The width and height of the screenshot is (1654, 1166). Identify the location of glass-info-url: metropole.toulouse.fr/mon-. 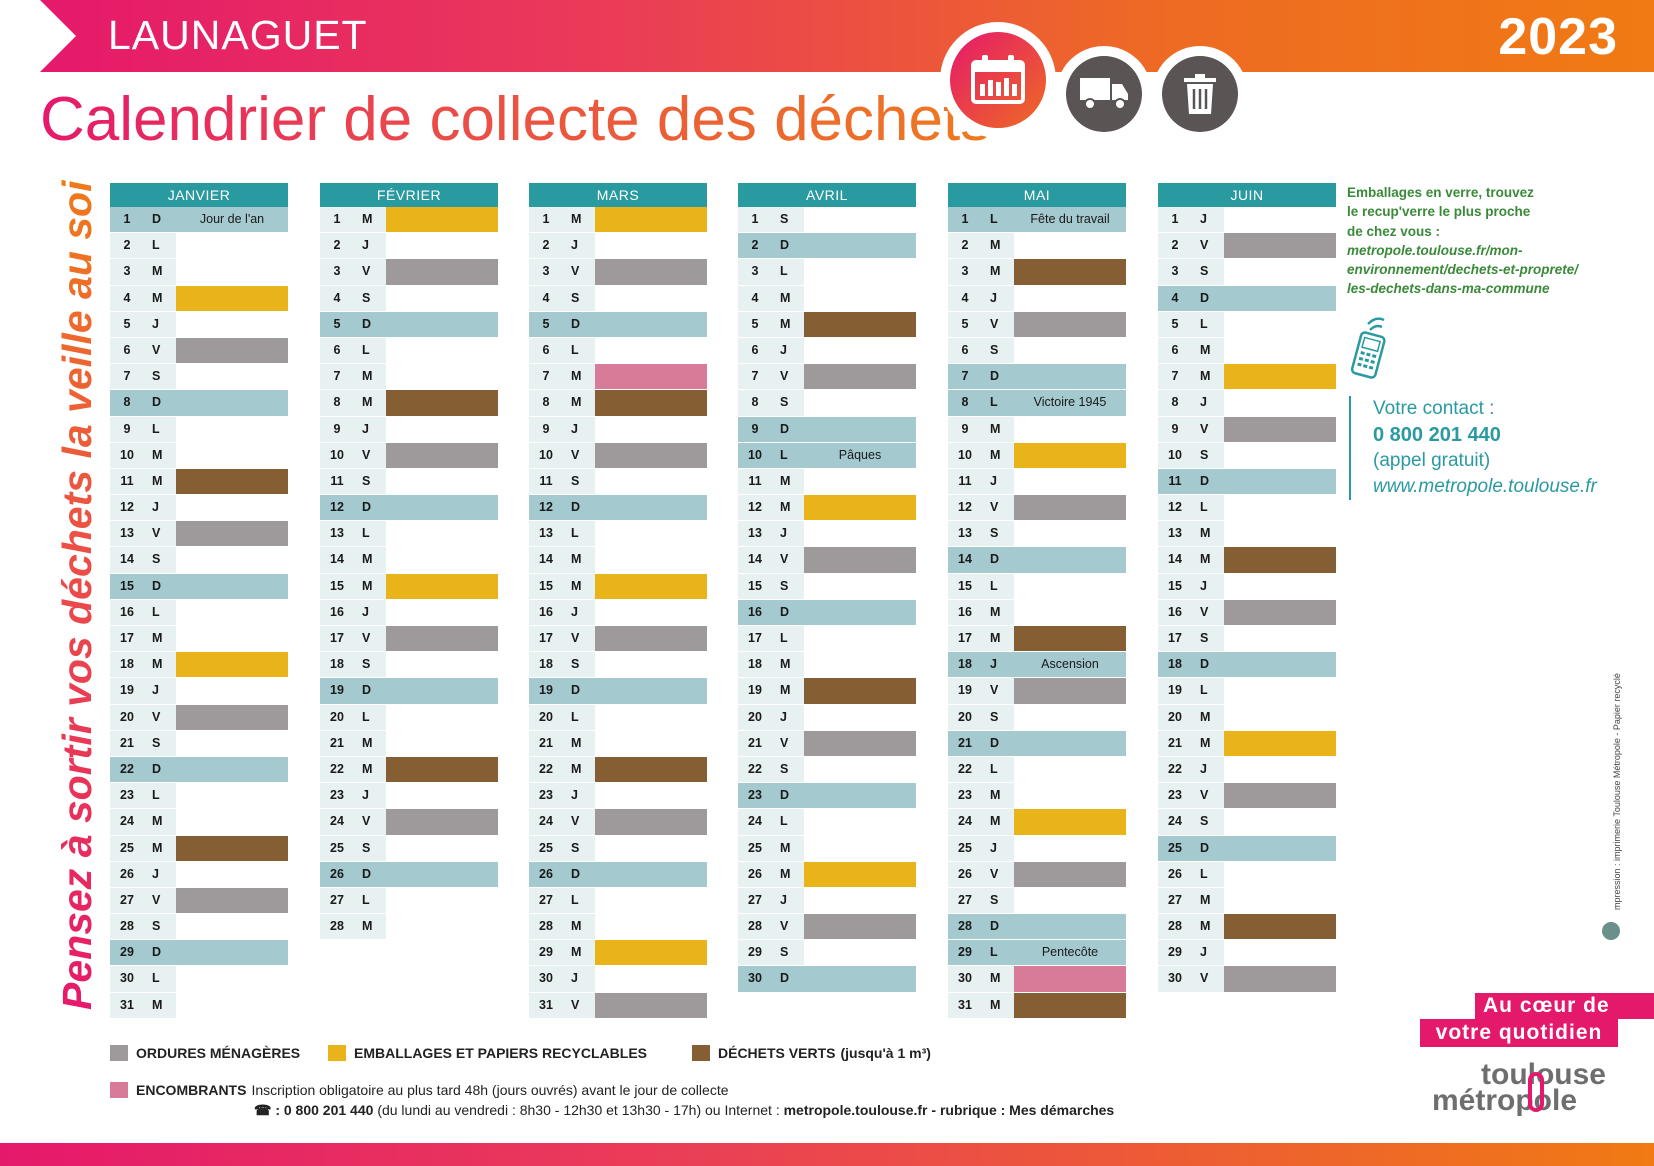
(1435, 250).